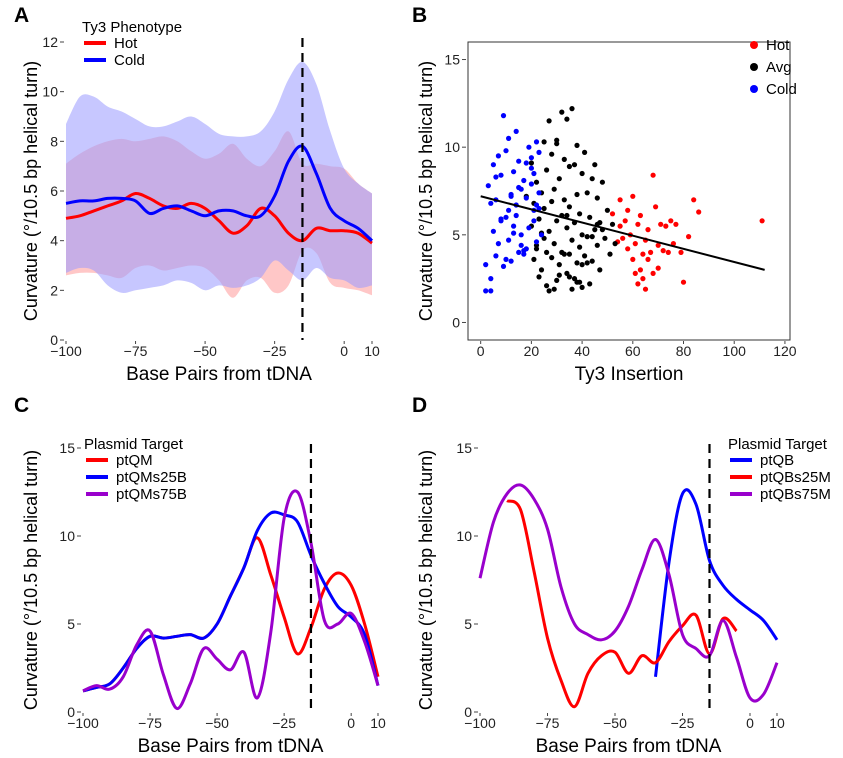 The width and height of the screenshot is (843, 758). Describe the element at coordinates (532, 351) in the screenshot. I see `x-tick-label: 20` at that location.